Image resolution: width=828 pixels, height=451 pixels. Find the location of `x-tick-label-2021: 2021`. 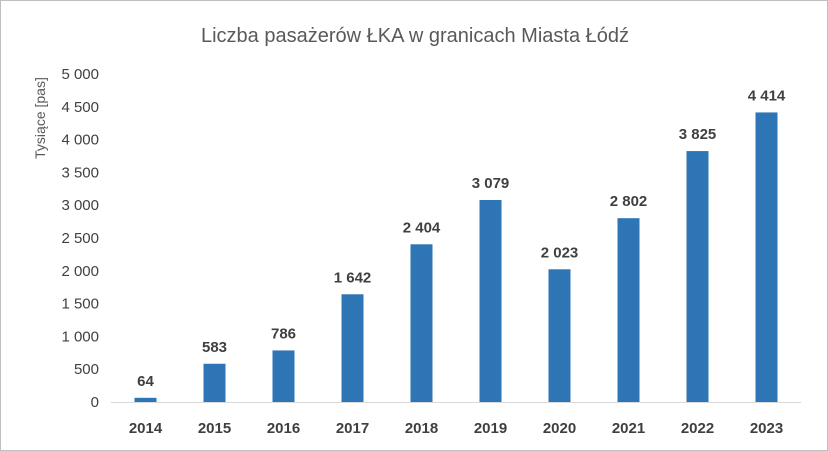

x-tick-label-2021: 2021 is located at coordinates (628, 428).